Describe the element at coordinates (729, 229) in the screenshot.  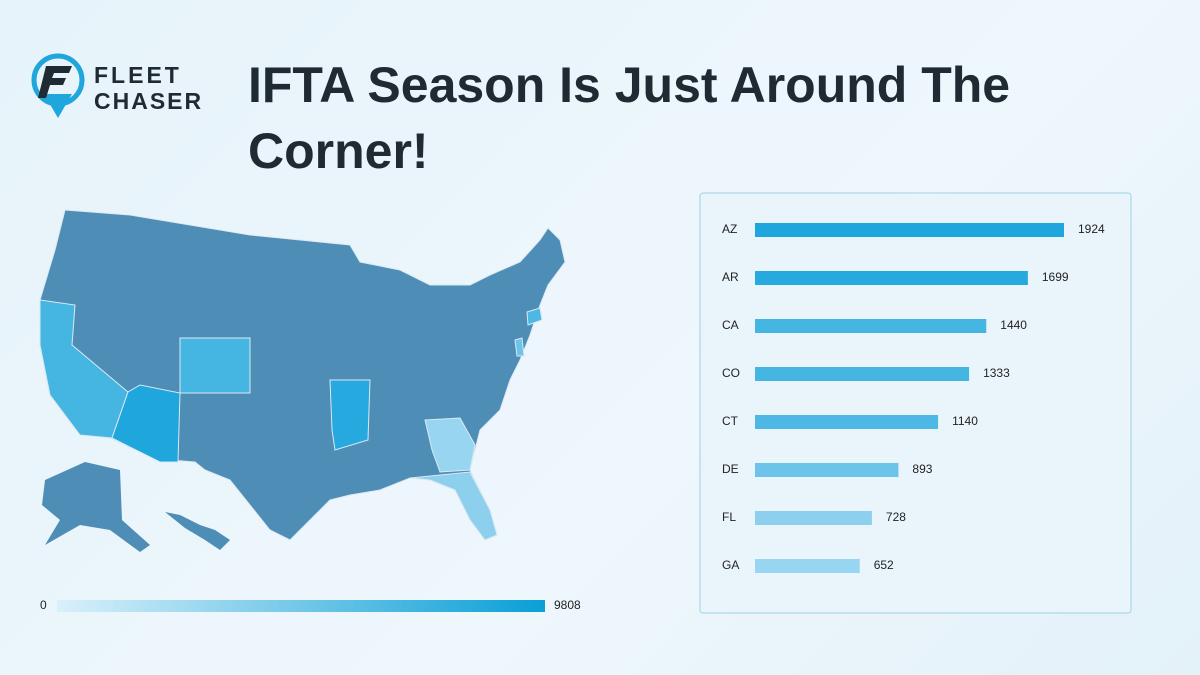
I see `category-label: AZ` at that location.